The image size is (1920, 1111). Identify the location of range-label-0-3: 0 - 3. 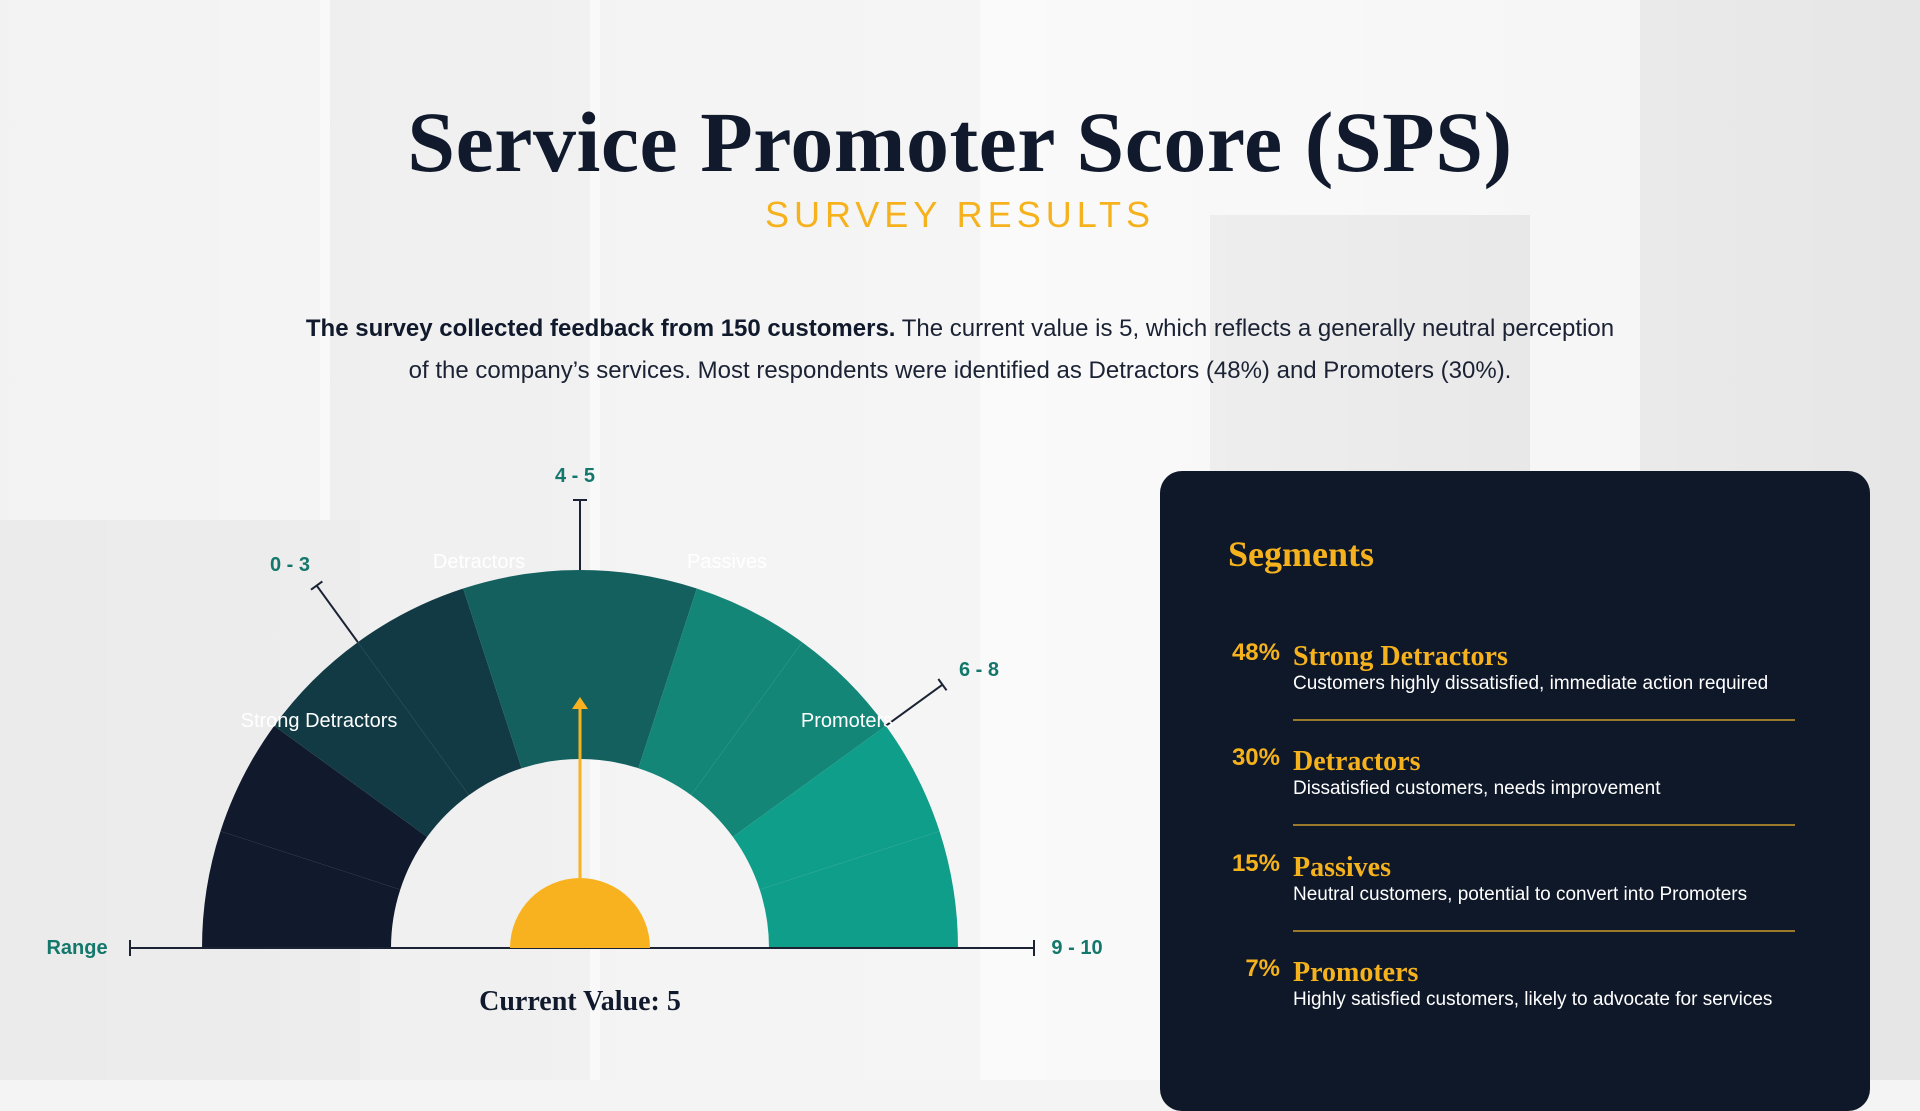
(290, 565).